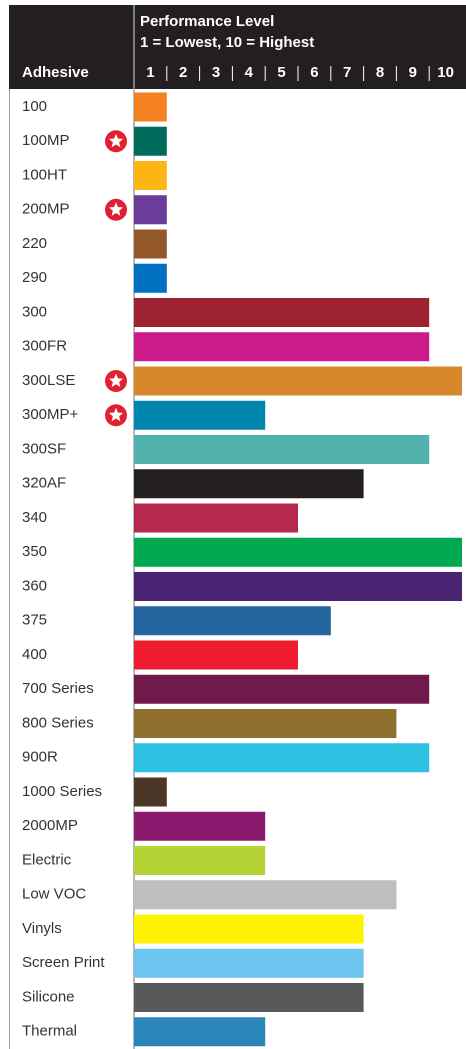  Describe the element at coordinates (207, 21) in the screenshot. I see `chart-title: Performance Level` at that location.